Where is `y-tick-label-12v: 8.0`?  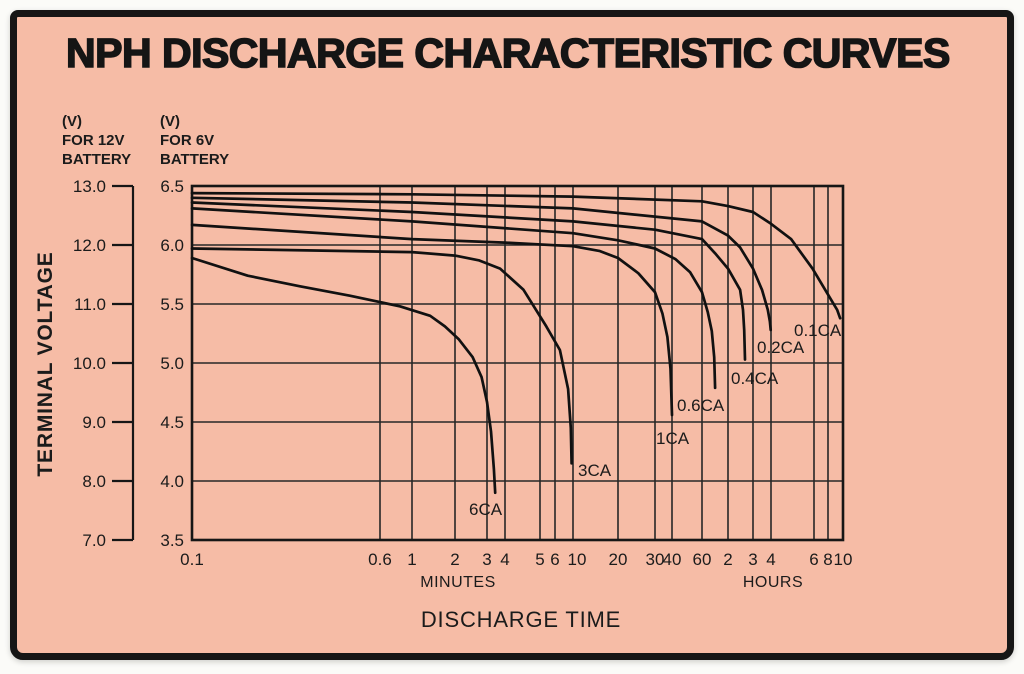
y-tick-label-12v: 8.0 is located at coordinates (94, 481).